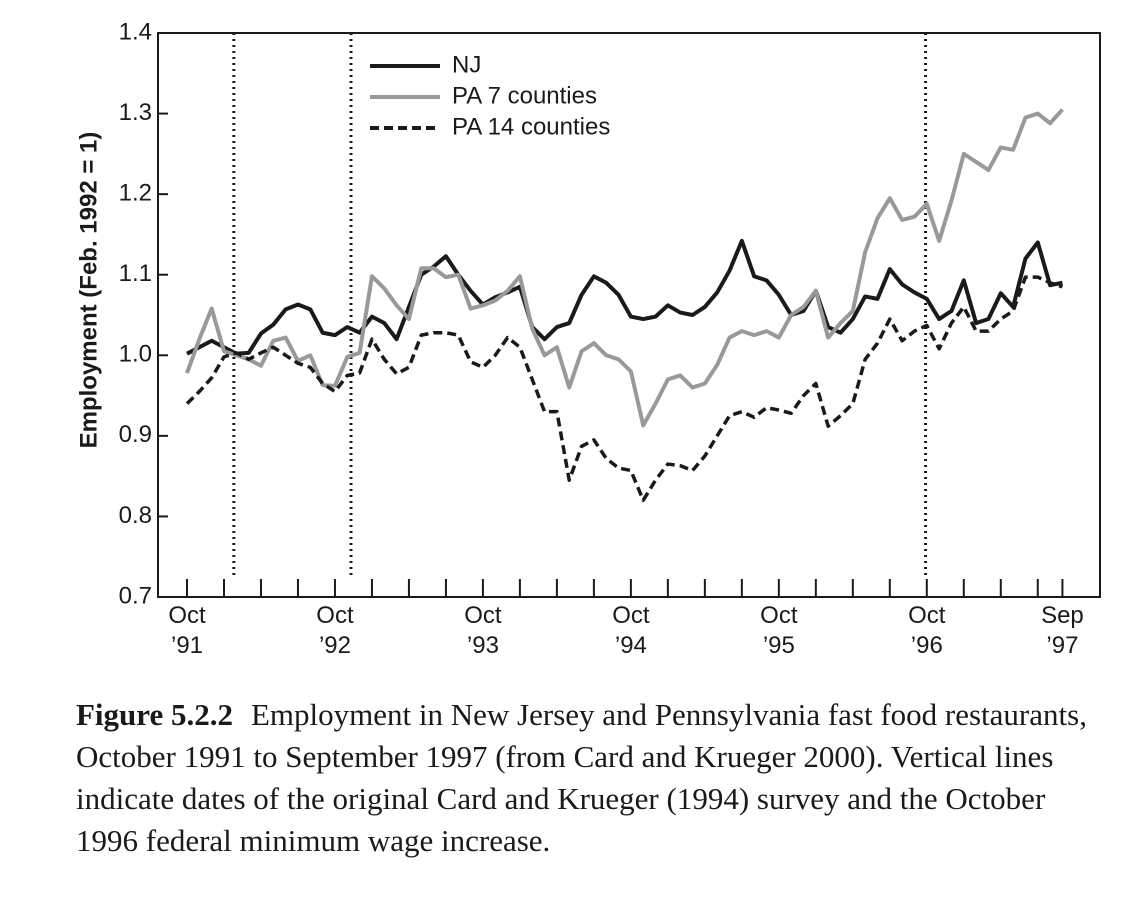 The image size is (1147, 917). What do you see at coordinates (187, 630) in the screenshot?
I see `x-tick-label: Oct ’91` at bounding box center [187, 630].